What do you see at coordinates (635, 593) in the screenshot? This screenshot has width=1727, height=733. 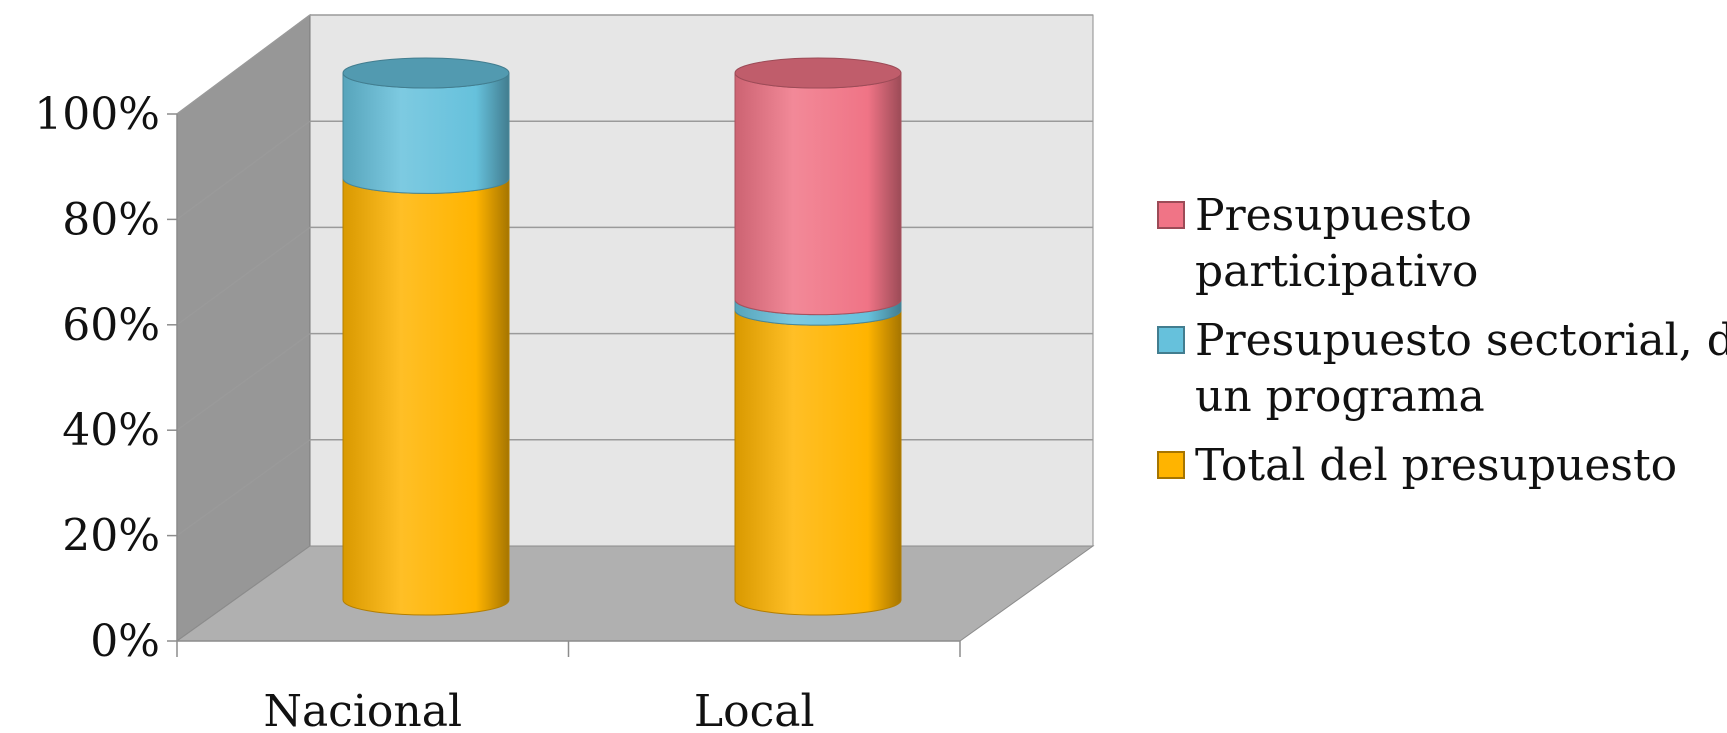 I see `floor` at bounding box center [635, 593].